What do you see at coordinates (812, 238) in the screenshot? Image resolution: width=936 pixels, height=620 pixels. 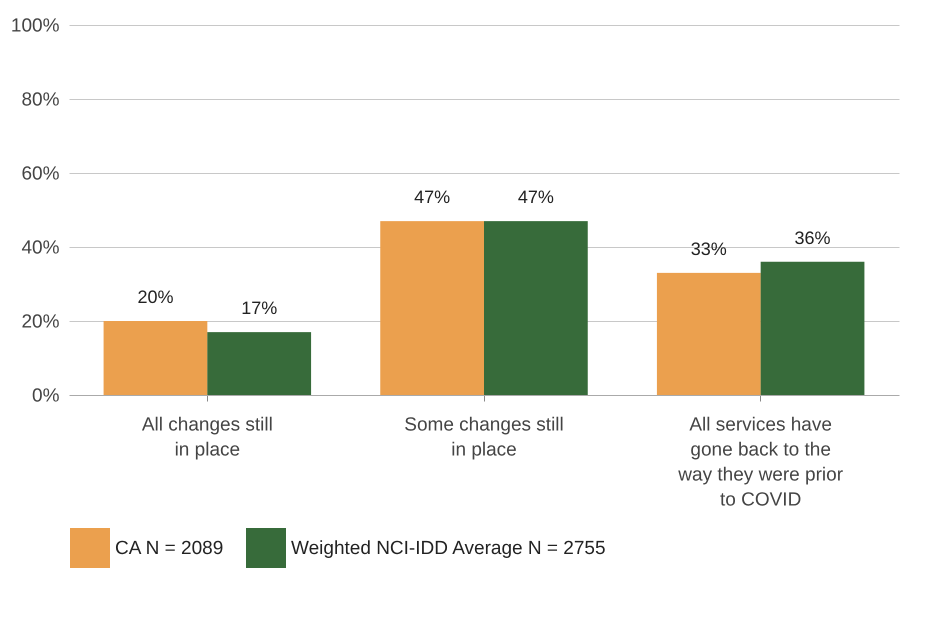 I see `data-label: 36%` at bounding box center [812, 238].